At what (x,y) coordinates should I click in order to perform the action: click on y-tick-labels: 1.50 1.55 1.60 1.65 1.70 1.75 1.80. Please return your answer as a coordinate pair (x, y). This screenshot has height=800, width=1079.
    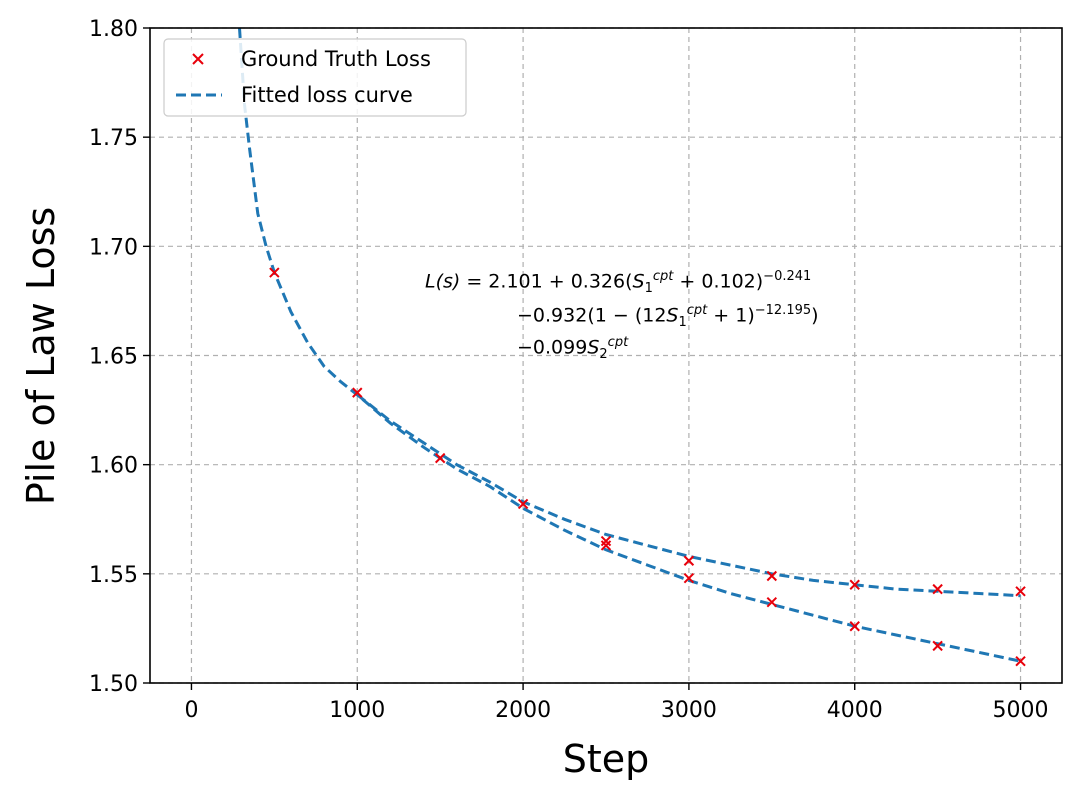
    Looking at the image, I should click on (113, 357).